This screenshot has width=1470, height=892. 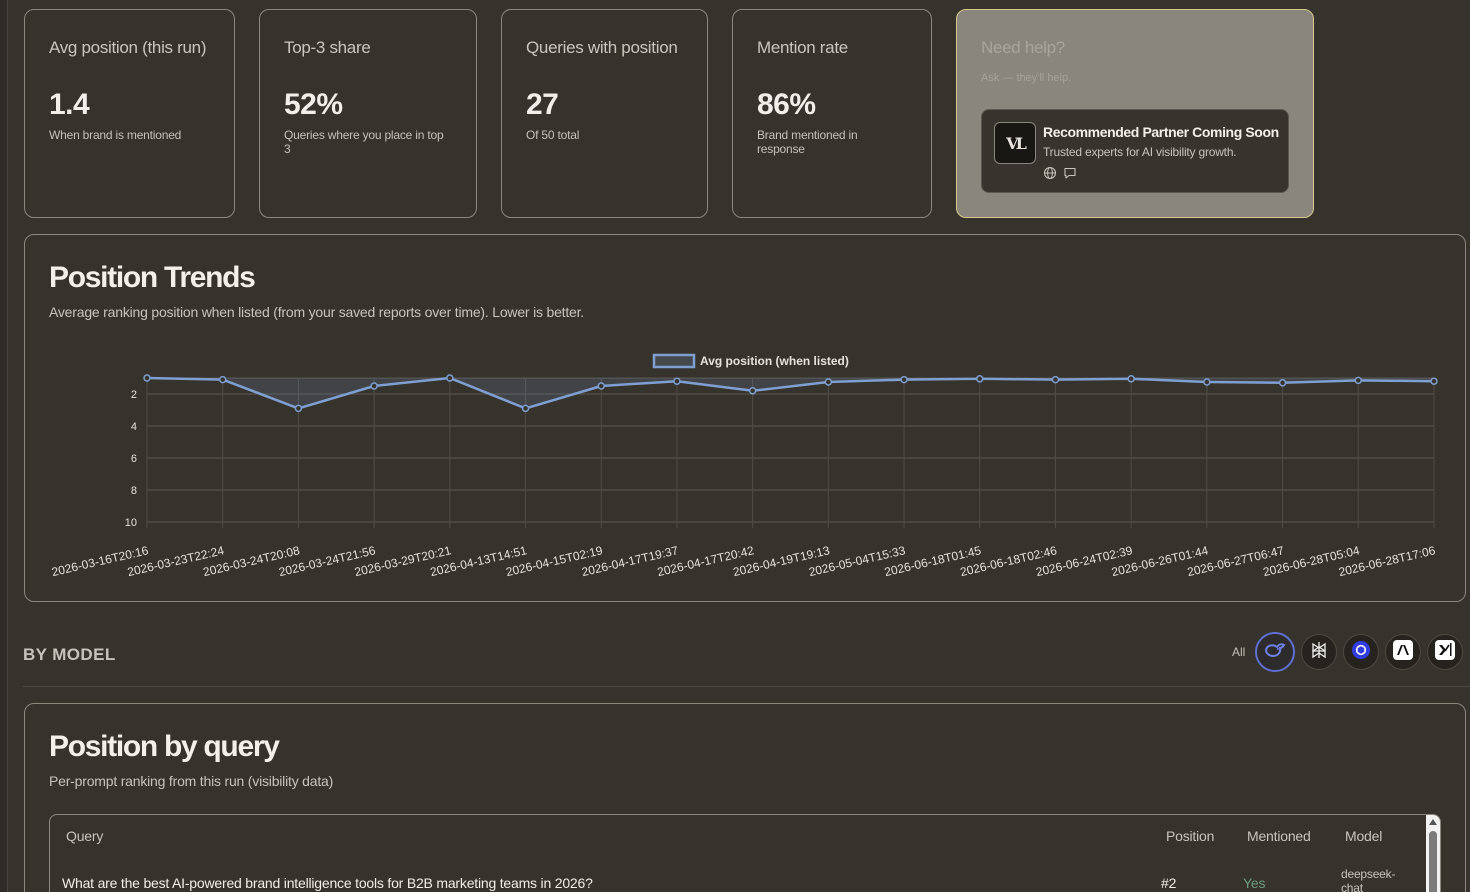 What do you see at coordinates (4, 446) in the screenshot?
I see `left-rail` at bounding box center [4, 446].